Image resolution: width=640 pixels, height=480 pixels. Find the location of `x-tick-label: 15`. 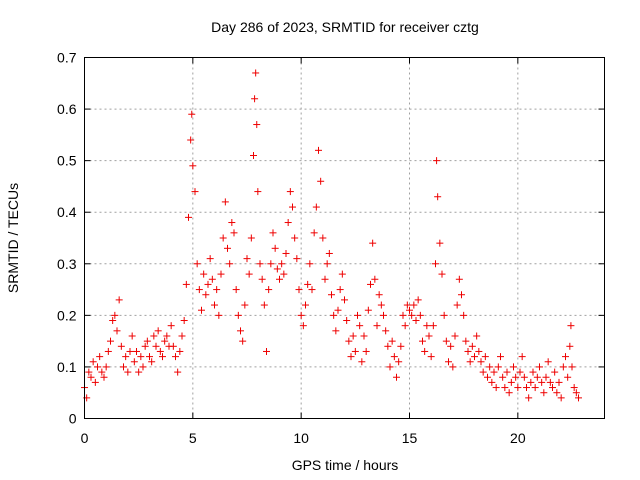

x-tick-label: 15 is located at coordinates (410, 438).